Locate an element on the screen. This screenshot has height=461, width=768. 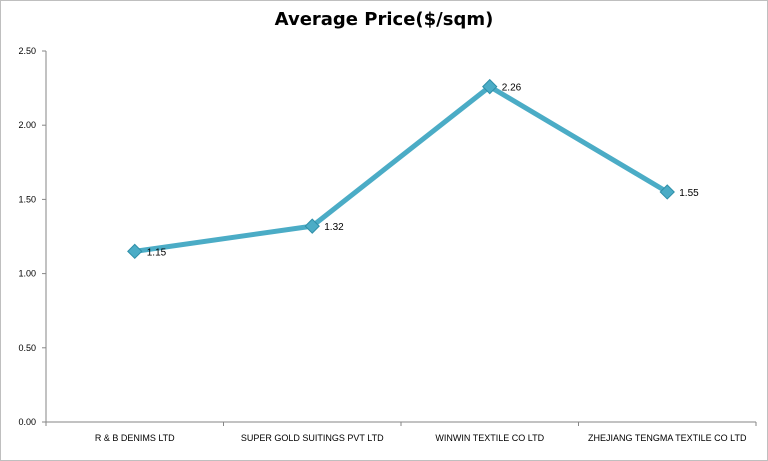
x-tick-label: SUPER GOLD SUITINGS PVT LTD is located at coordinates (312, 438).